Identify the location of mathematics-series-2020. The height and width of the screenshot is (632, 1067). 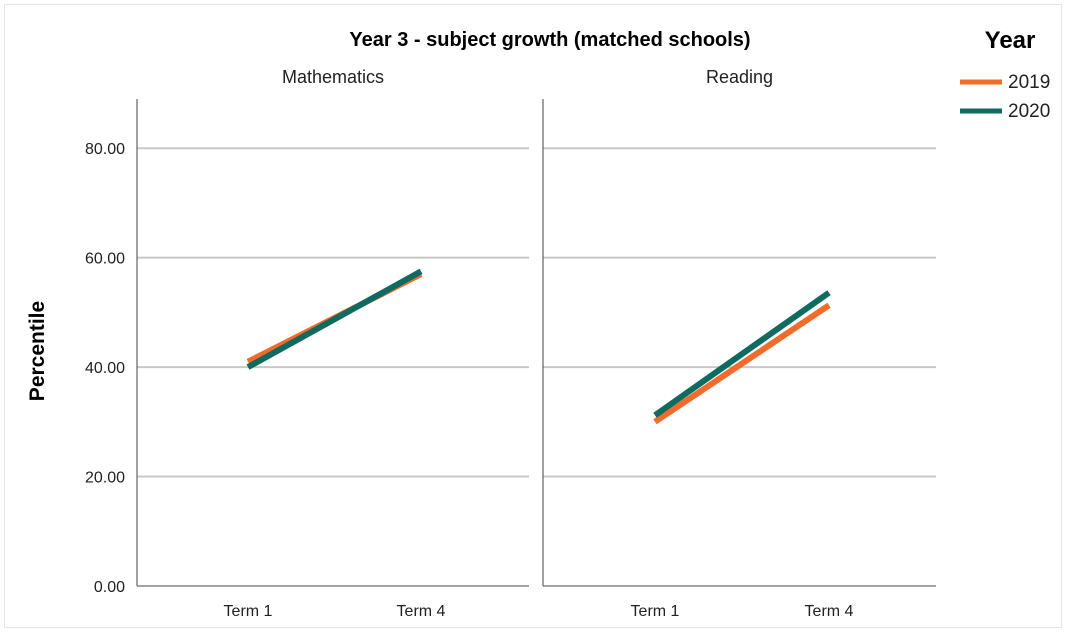
(334, 319).